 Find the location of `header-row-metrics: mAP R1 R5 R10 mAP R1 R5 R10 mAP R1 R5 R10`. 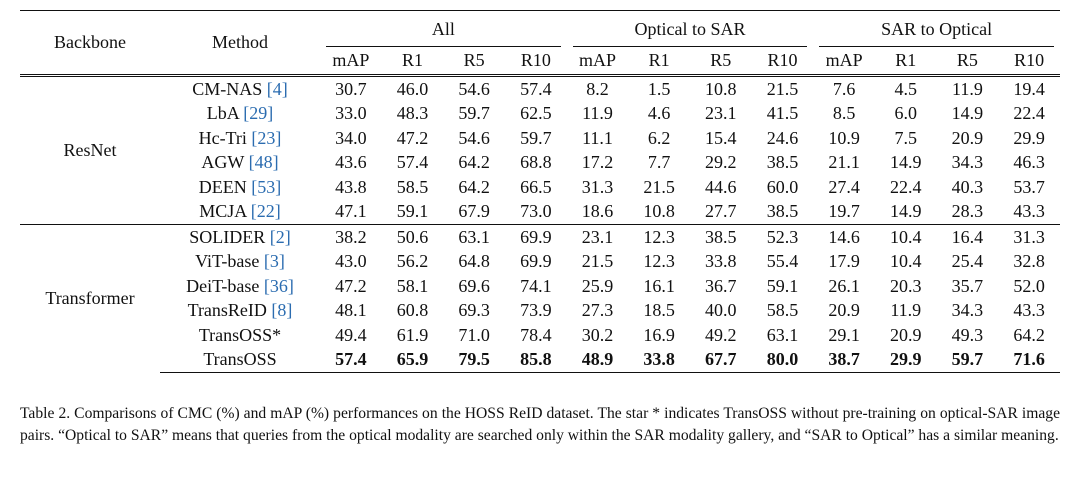

header-row-metrics: mAP R1 R5 R10 mAP R1 R5 R10 mAP R1 R5 R10 is located at coordinates (540, 62).